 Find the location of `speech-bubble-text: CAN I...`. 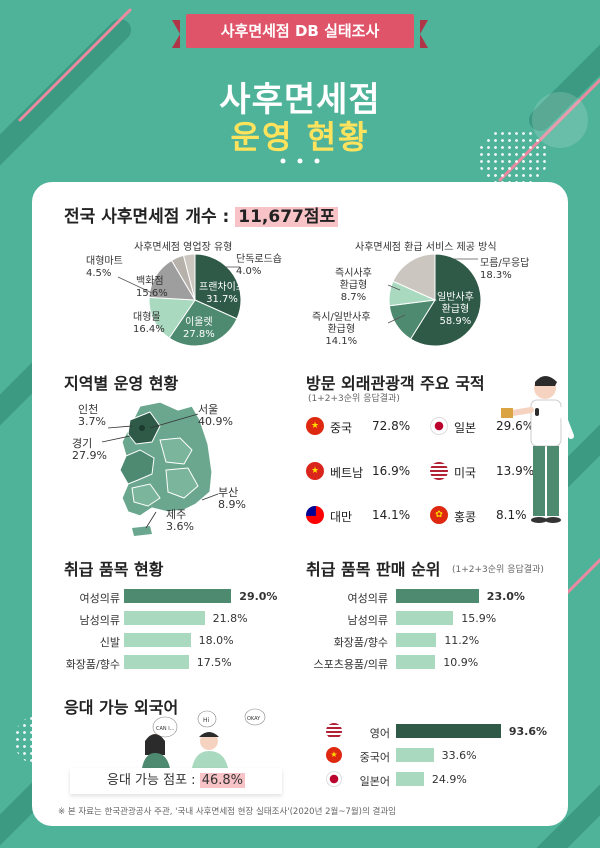

speech-bubble-text: CAN I... is located at coordinates (165, 729).